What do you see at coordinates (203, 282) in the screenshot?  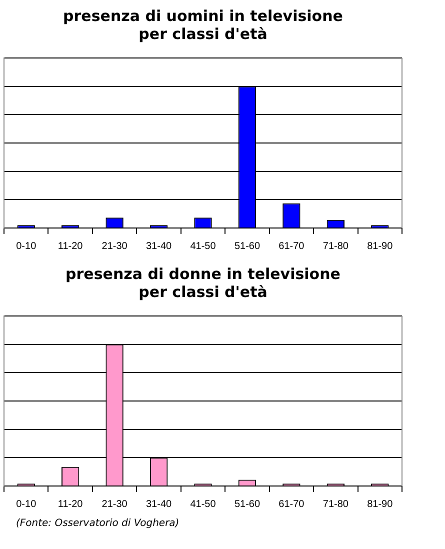 I see `chart-title: presenza di donne in televisione per classi d'età` at bounding box center [203, 282].